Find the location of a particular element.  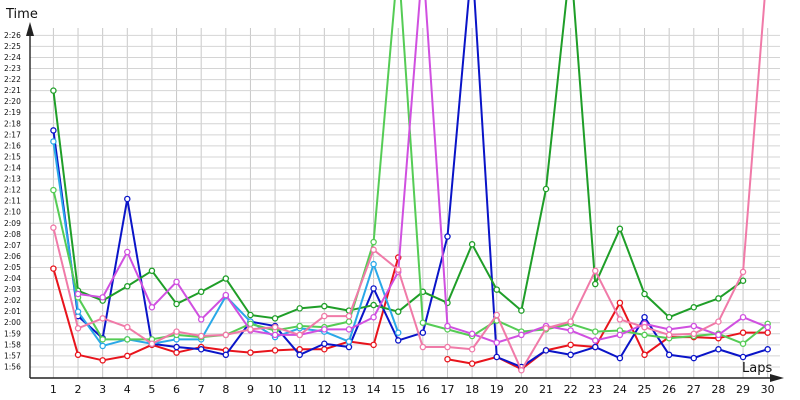

y-tick-label: 1:59 is located at coordinates (12, 333).